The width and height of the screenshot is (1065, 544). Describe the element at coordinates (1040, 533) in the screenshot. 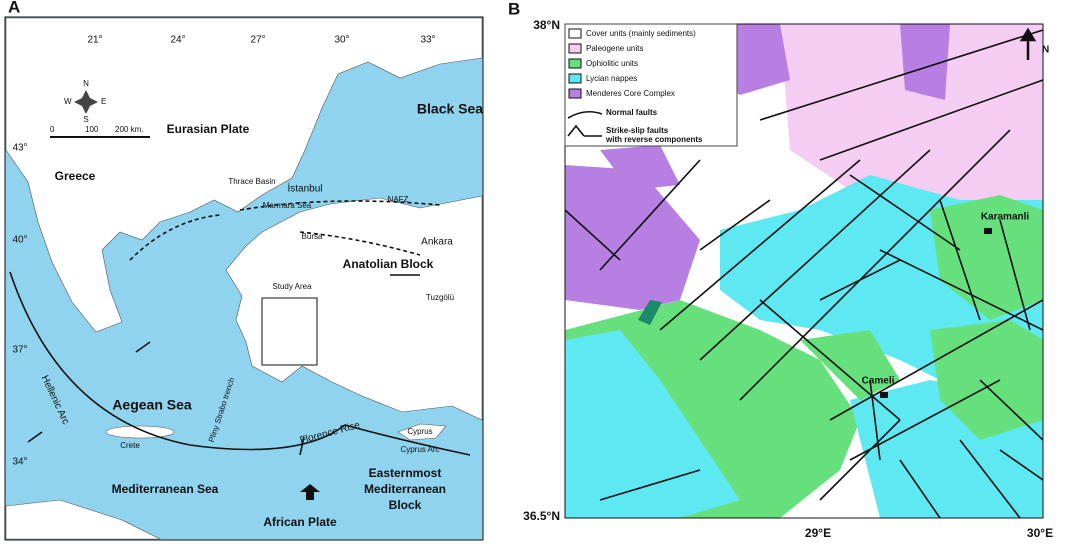

I see `longitude-label: 30°E` at that location.